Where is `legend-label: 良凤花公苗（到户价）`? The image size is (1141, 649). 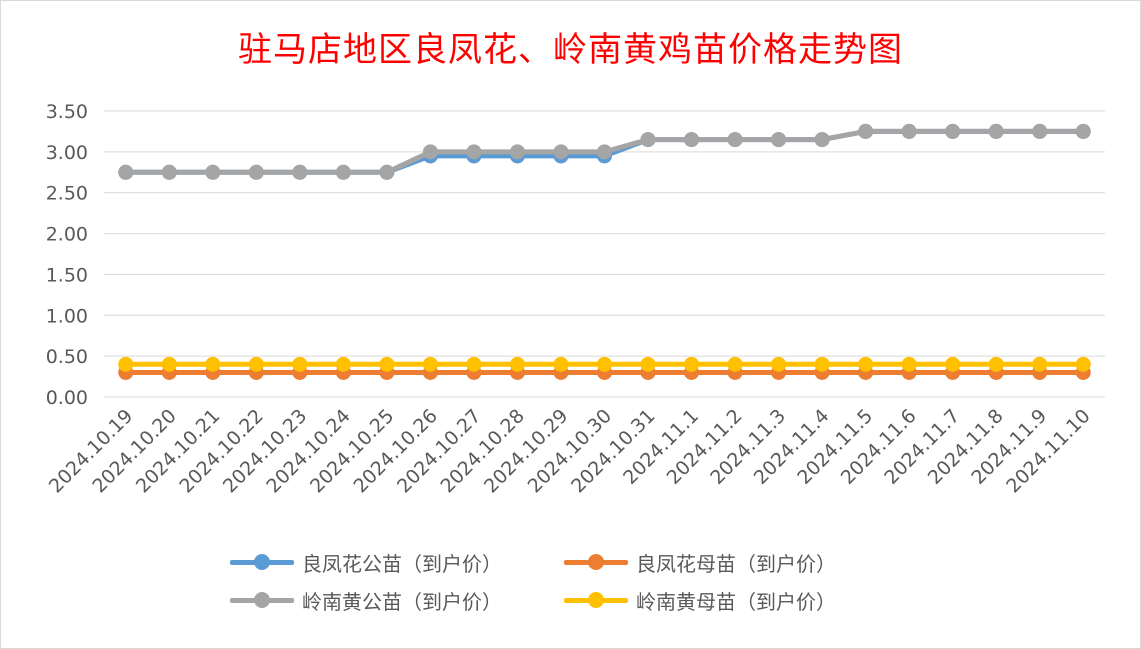
legend-label: 良凤花公苗（到户价） is located at coordinates (402, 563).